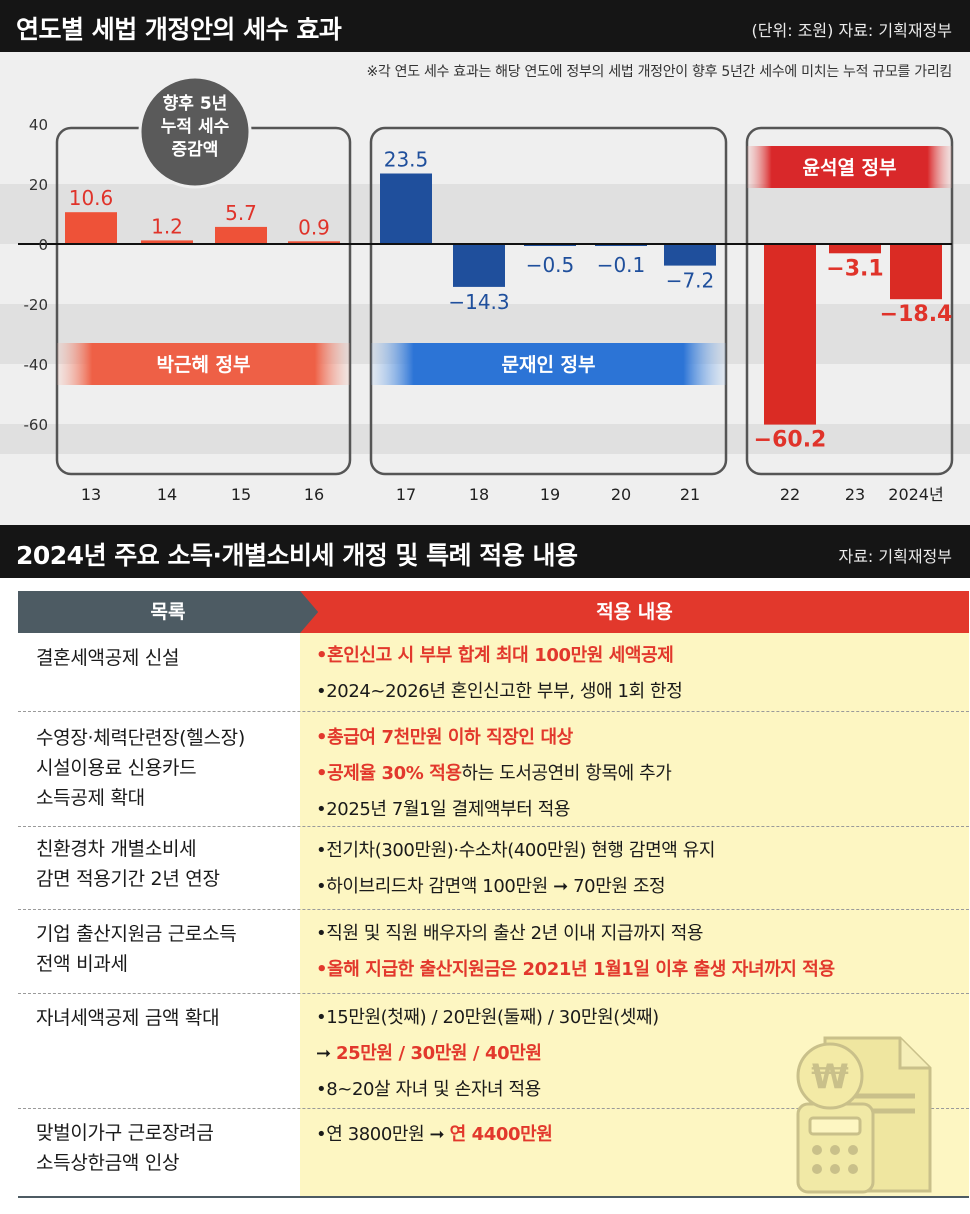 This screenshot has width=970, height=1214. I want to click on row-item: •총급여 7천만원 이하 직장인 대상, so click(444, 737).